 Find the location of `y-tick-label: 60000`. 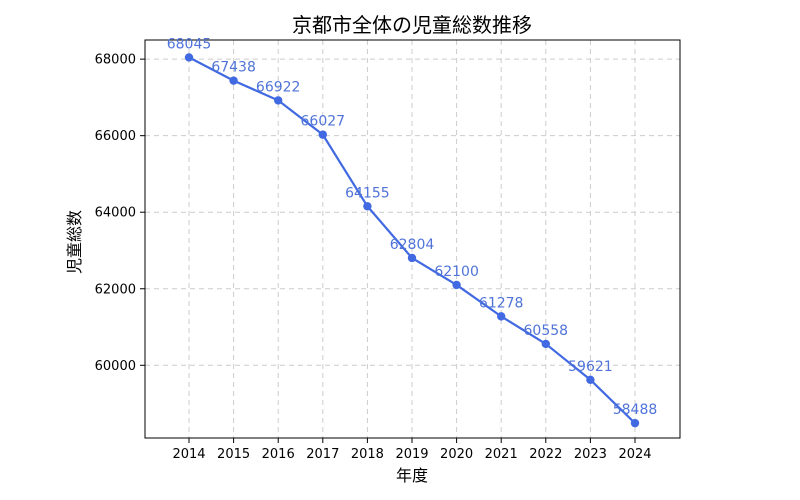

y-tick-label: 60000 is located at coordinates (115, 366).